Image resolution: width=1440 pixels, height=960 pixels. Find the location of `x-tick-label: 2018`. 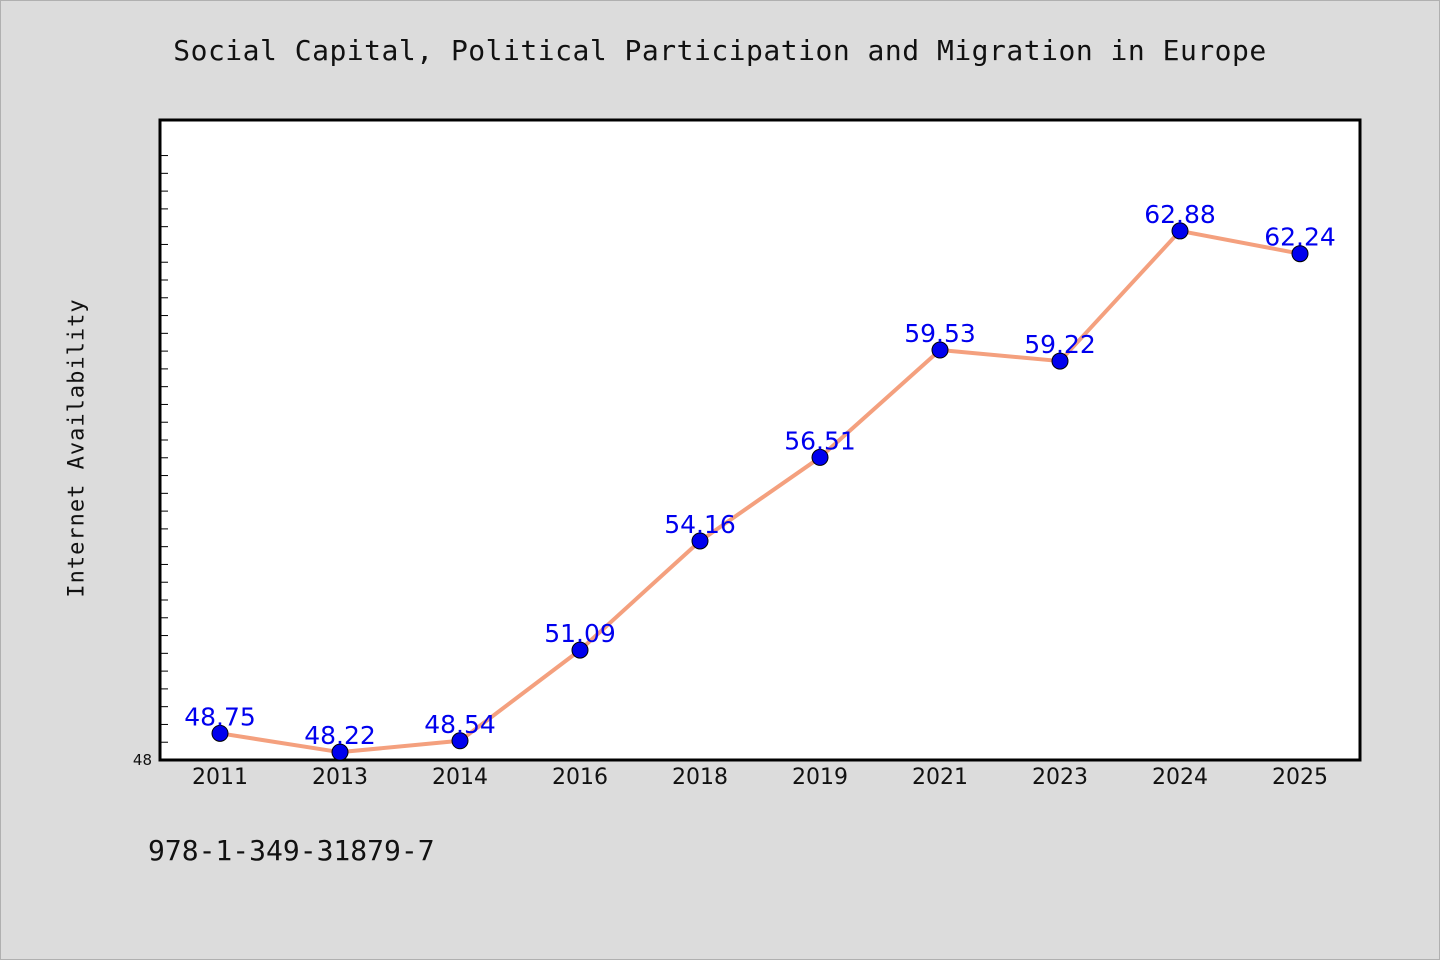

x-tick-label: 2018 is located at coordinates (700, 777).